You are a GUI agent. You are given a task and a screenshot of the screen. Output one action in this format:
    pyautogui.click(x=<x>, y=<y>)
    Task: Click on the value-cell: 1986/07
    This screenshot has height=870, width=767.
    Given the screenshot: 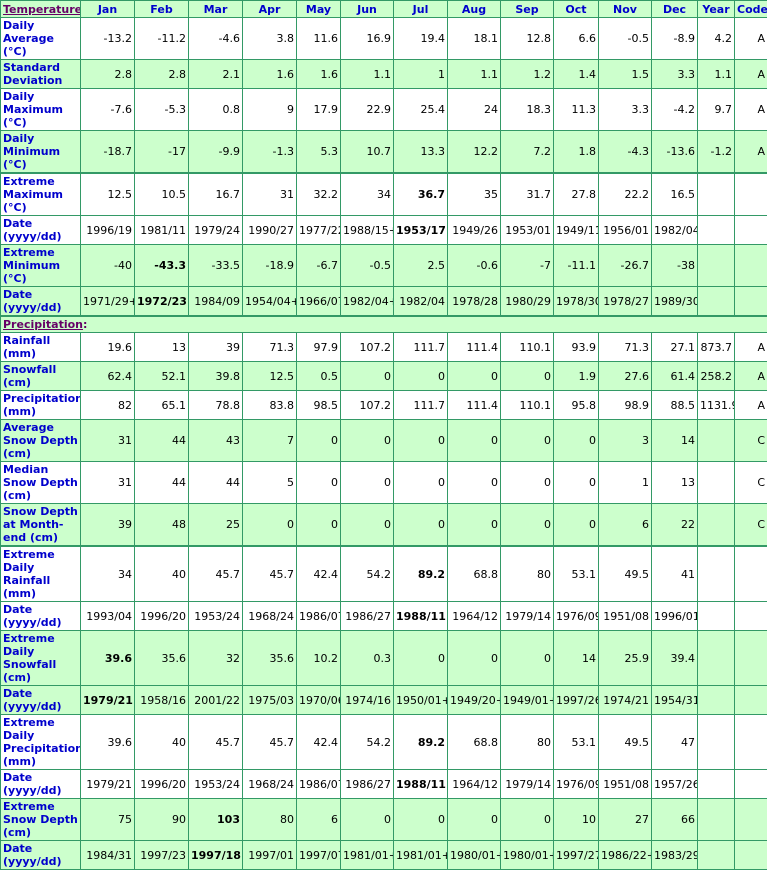 What is the action you would take?
    pyautogui.click(x=319, y=784)
    